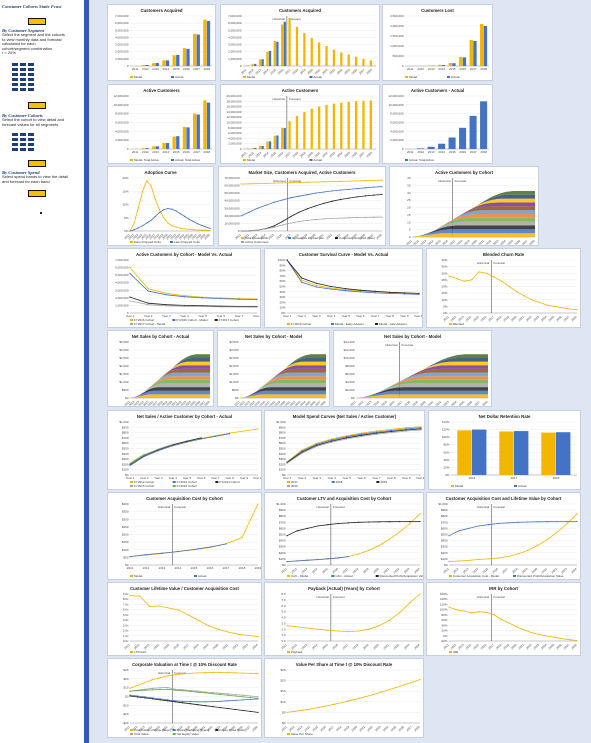 Image resolution: width=591 pixels, height=743 pixels. Describe the element at coordinates (415, 403) in the screenshot. I see `x-tick-label: 2019` at that location.